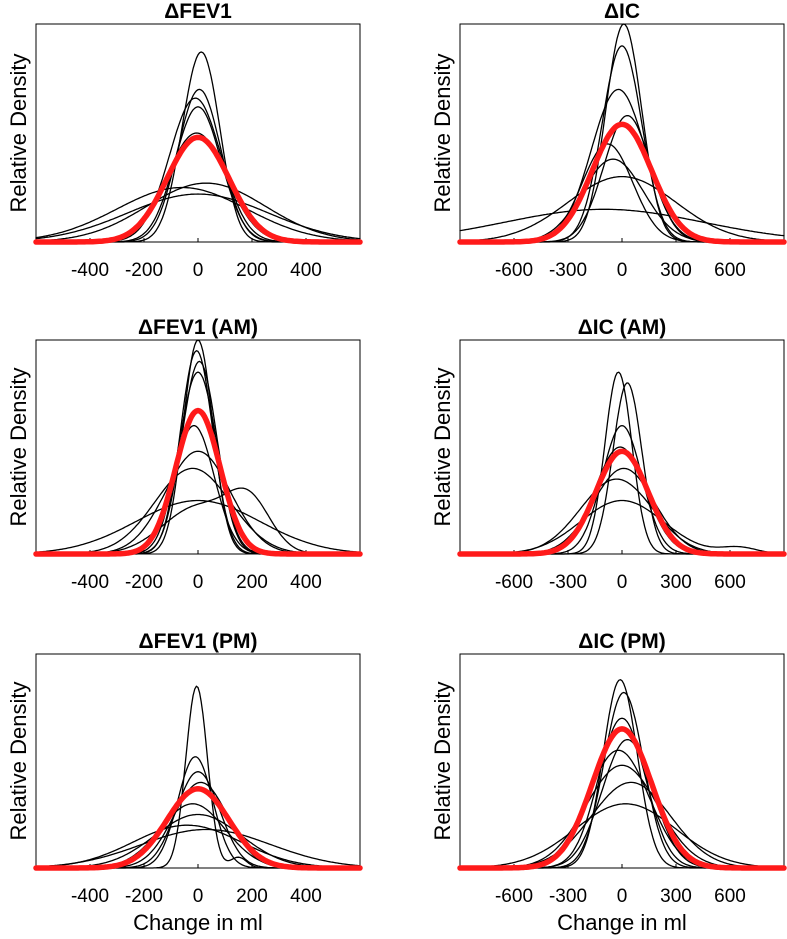 This screenshot has height=939, width=787. I want to click on panel-title: ΔIC, so click(622, 11).